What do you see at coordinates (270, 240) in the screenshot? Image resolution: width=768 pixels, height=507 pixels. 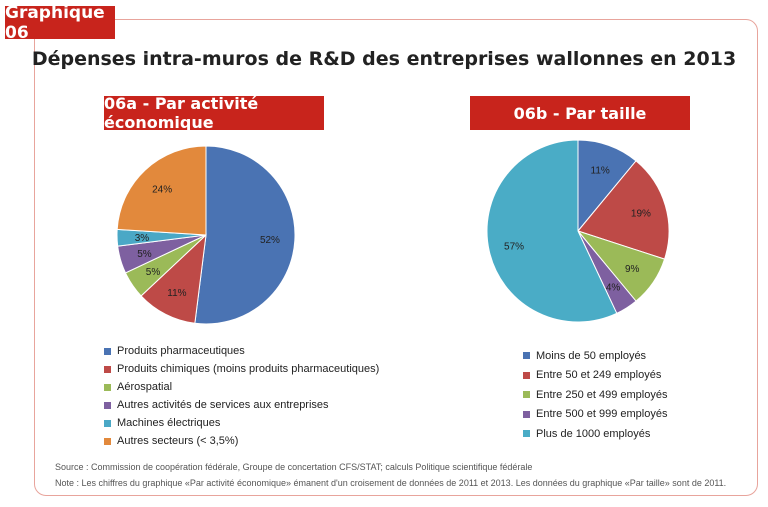 I see `slice-data-label: 52%` at bounding box center [270, 240].